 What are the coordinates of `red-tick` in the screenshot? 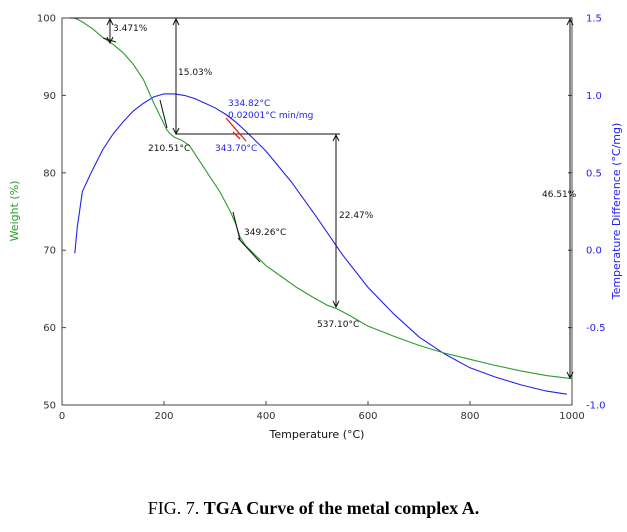 It's located at (236, 135).